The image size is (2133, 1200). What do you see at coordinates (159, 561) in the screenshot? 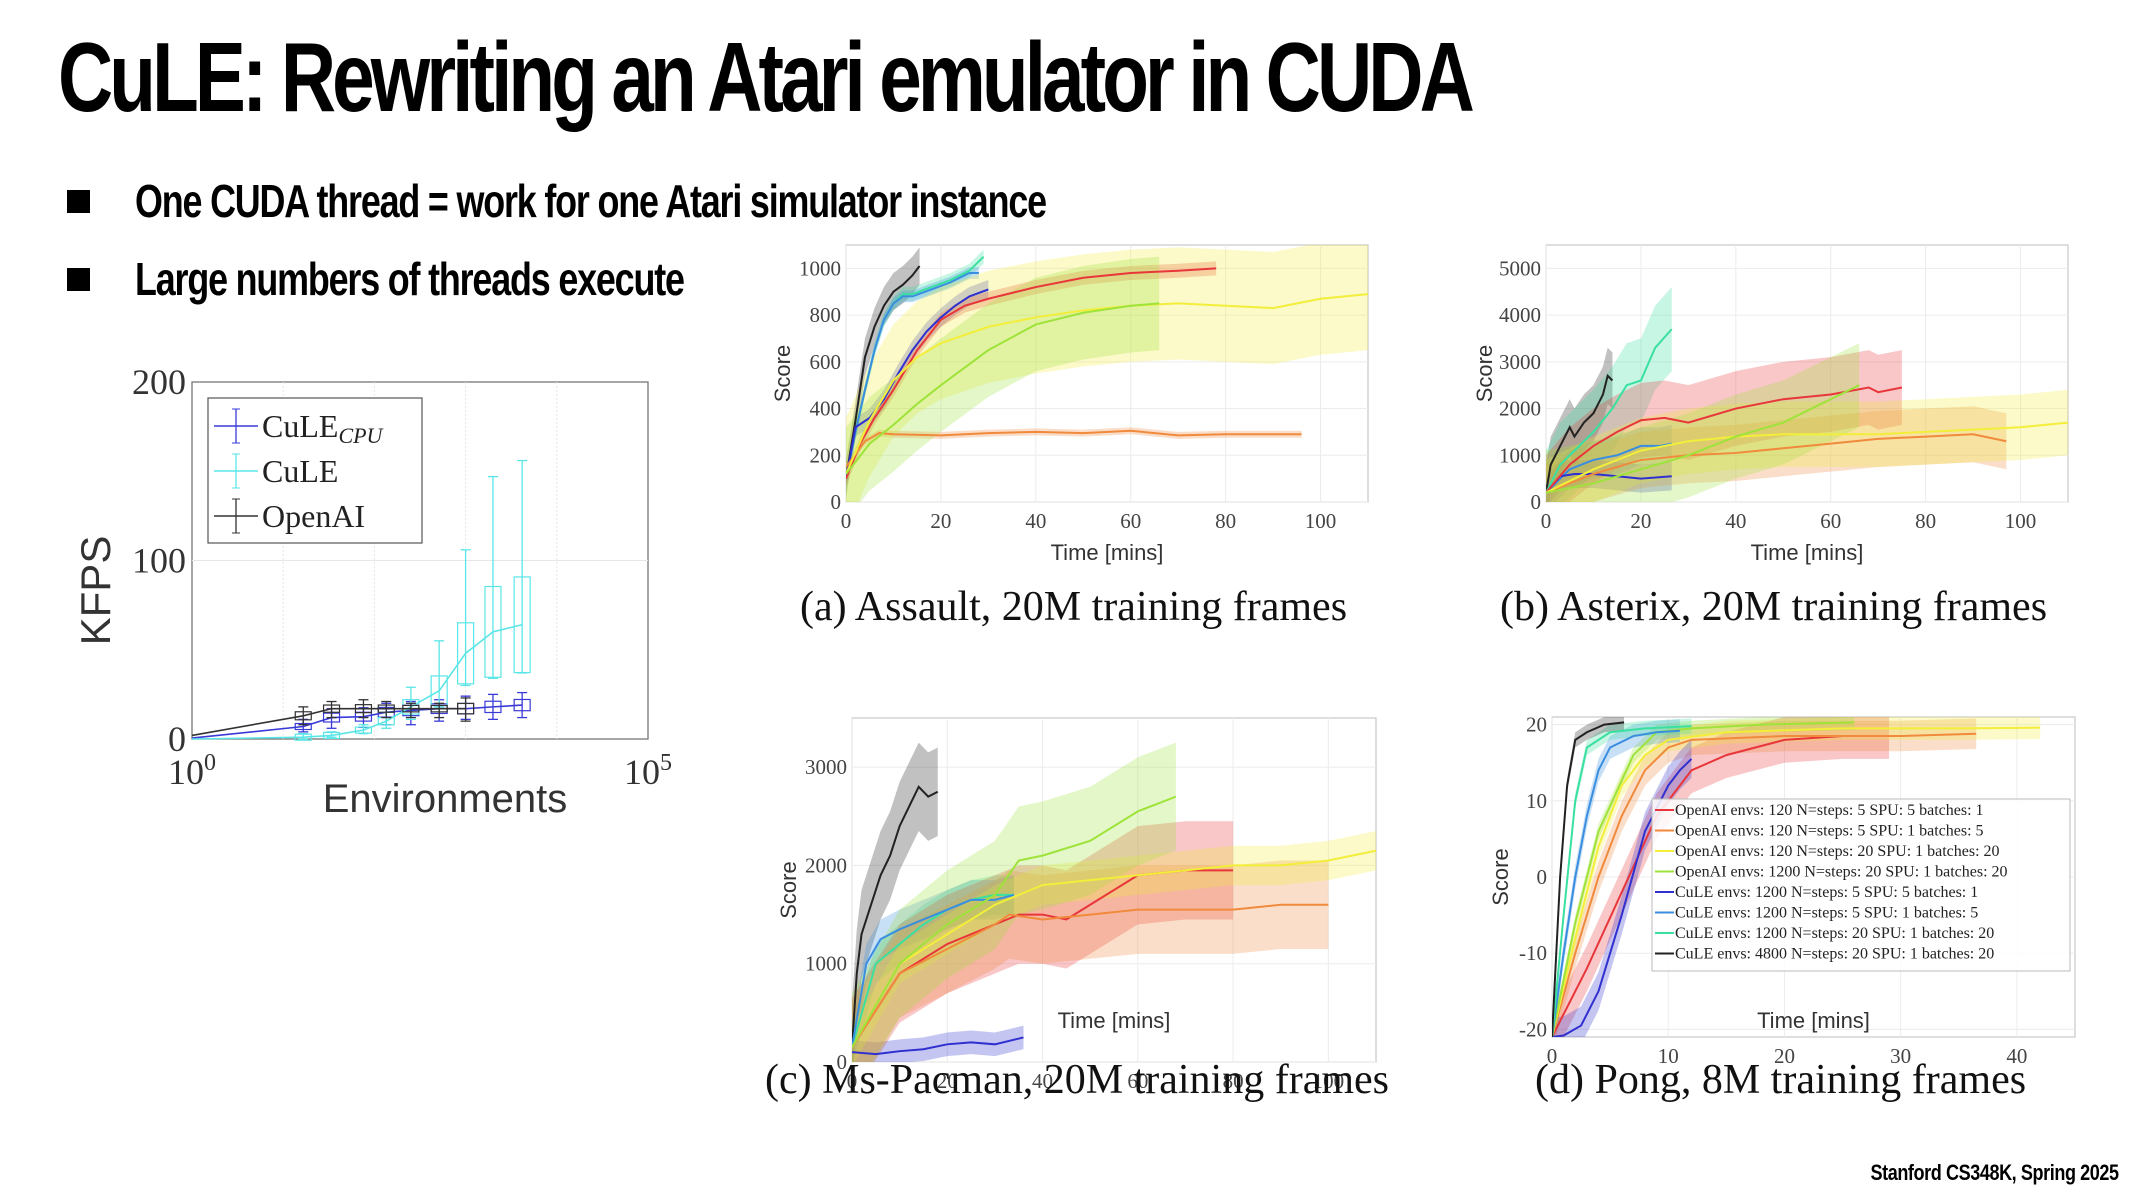
I see `y-tick-label: 100` at bounding box center [159, 561].